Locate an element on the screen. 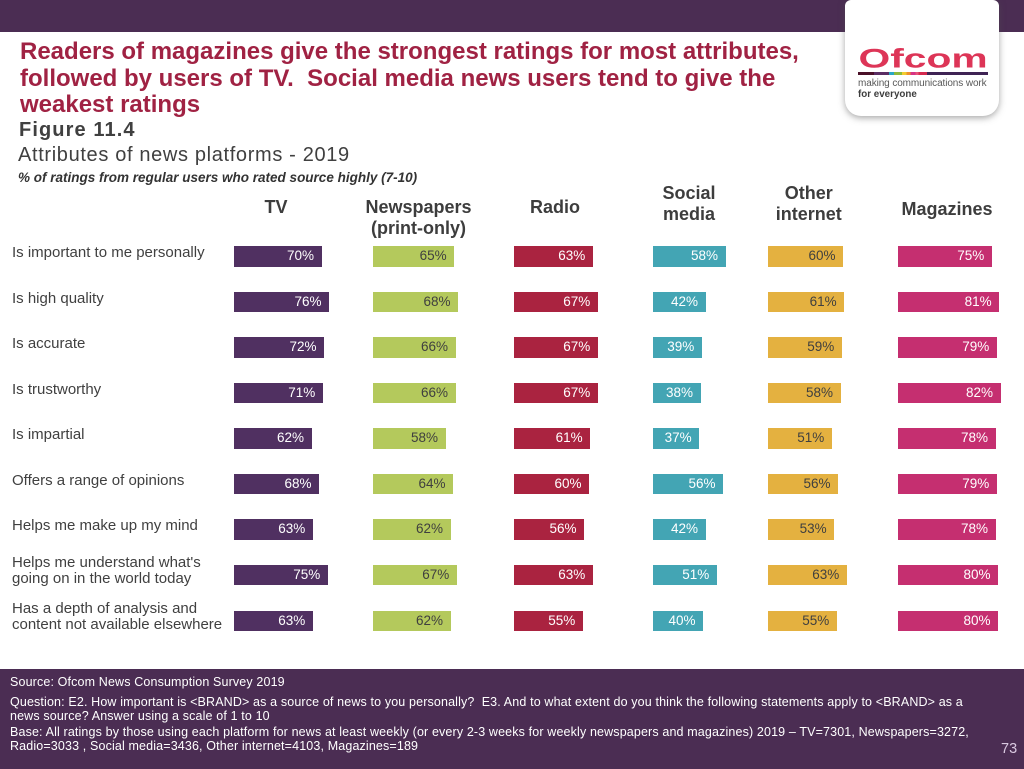 This screenshot has width=1024, height=769. svg-text: Ofcom is located at coordinates (923, 58).